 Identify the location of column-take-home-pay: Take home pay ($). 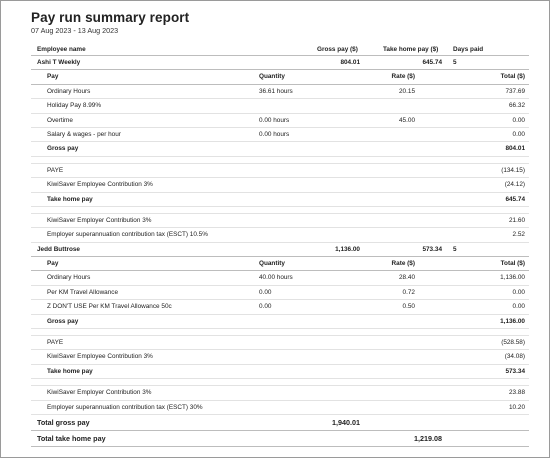
(411, 49).